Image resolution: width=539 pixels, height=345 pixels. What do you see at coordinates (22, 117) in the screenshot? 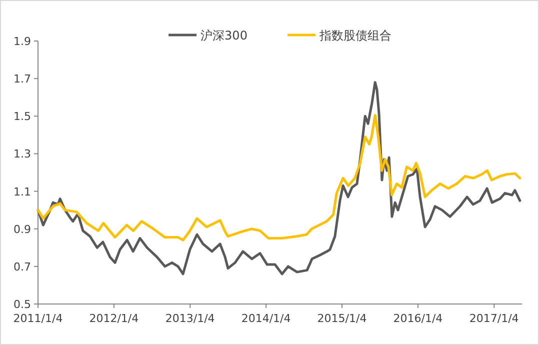
I see `y-tick-label: 1.5` at bounding box center [22, 117].